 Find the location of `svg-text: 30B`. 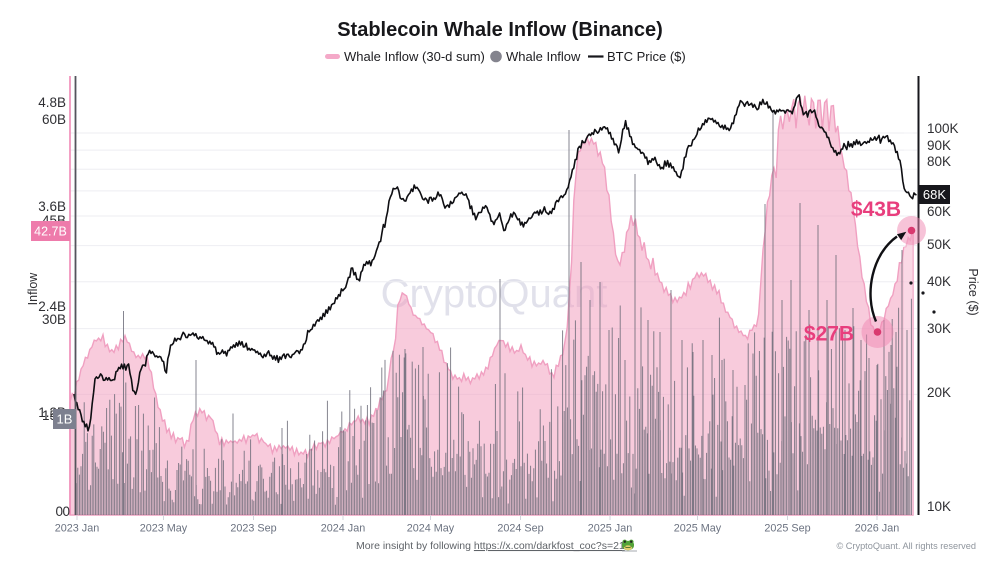

svg-text: 30B is located at coordinates (54, 319).